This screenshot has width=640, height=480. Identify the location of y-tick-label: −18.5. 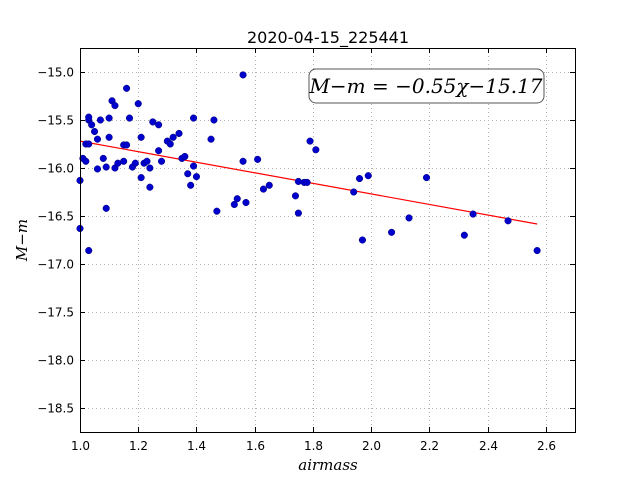
(55, 409).